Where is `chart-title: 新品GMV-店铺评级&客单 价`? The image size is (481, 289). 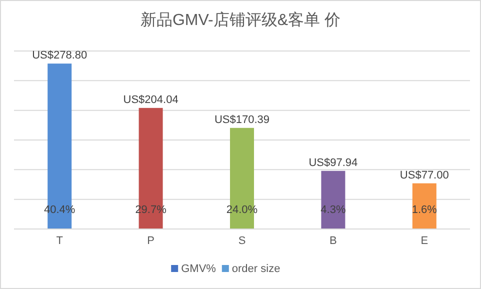 chart-title: 新品GMV-店铺评级&客单 价 is located at coordinates (240, 20).